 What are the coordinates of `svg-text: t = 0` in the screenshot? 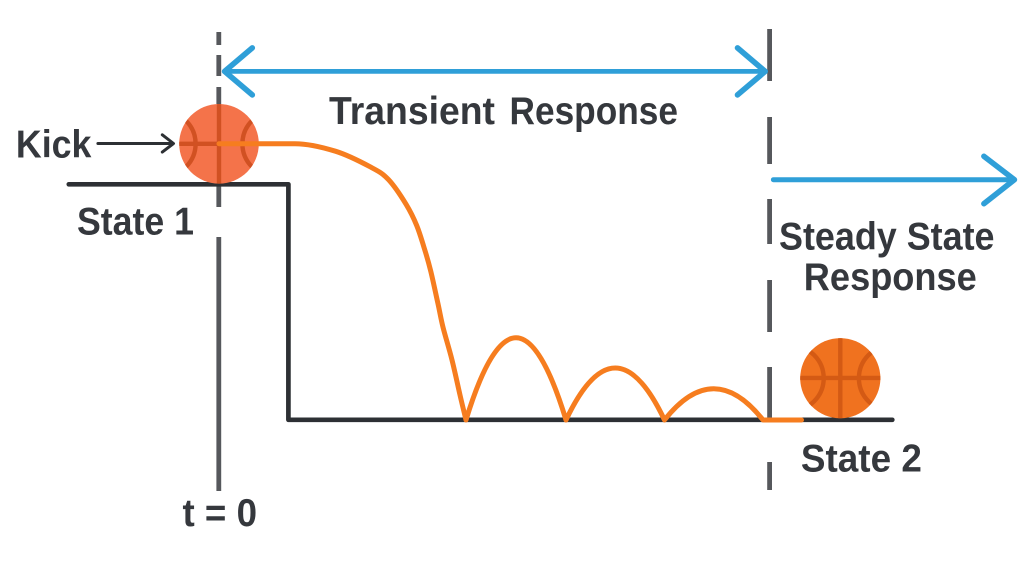 It's located at (220, 513).